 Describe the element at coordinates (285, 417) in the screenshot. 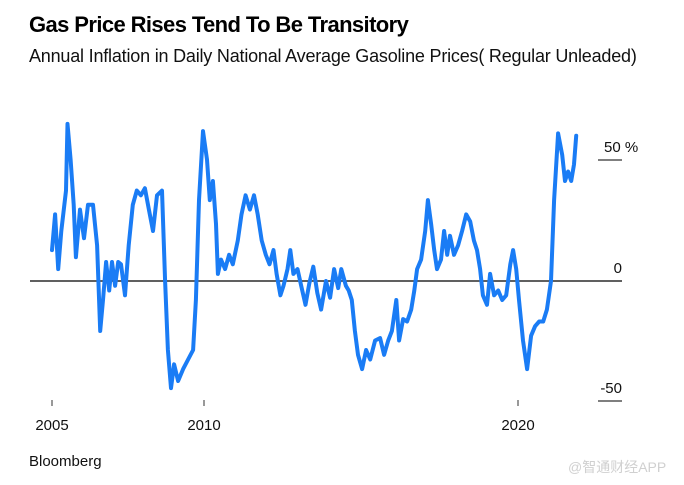

I see `x-axis: 2005 2010 2020` at that location.